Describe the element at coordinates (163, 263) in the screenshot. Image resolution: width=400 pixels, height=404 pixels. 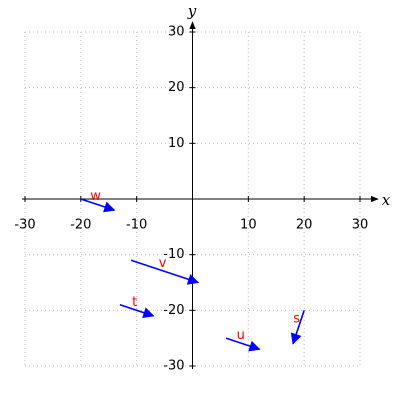
I see `vector-label: v` at that location.